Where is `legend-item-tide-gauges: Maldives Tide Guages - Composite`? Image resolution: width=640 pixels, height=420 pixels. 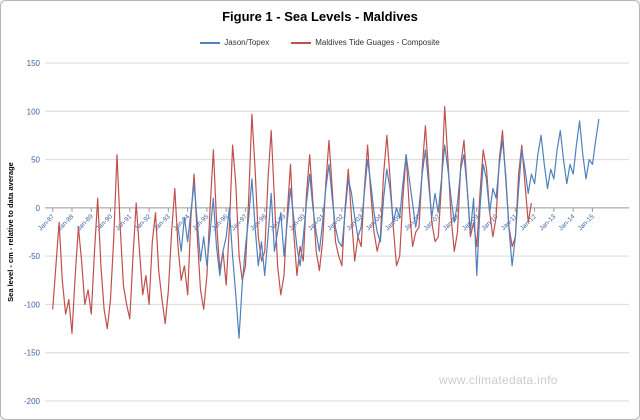 legend-item-tide-gauges: Maldives Tide Guages - Composite is located at coordinates (365, 42).